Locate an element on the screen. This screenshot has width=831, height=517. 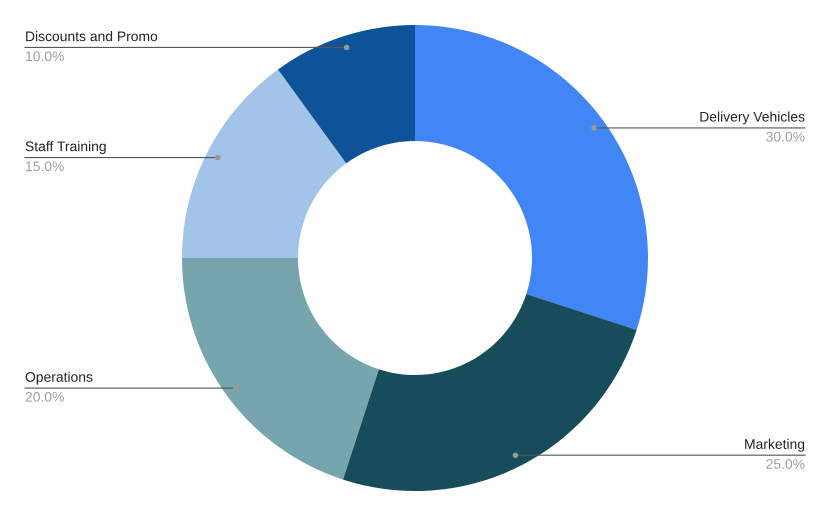
slice-label: Marketing is located at coordinates (774, 445).